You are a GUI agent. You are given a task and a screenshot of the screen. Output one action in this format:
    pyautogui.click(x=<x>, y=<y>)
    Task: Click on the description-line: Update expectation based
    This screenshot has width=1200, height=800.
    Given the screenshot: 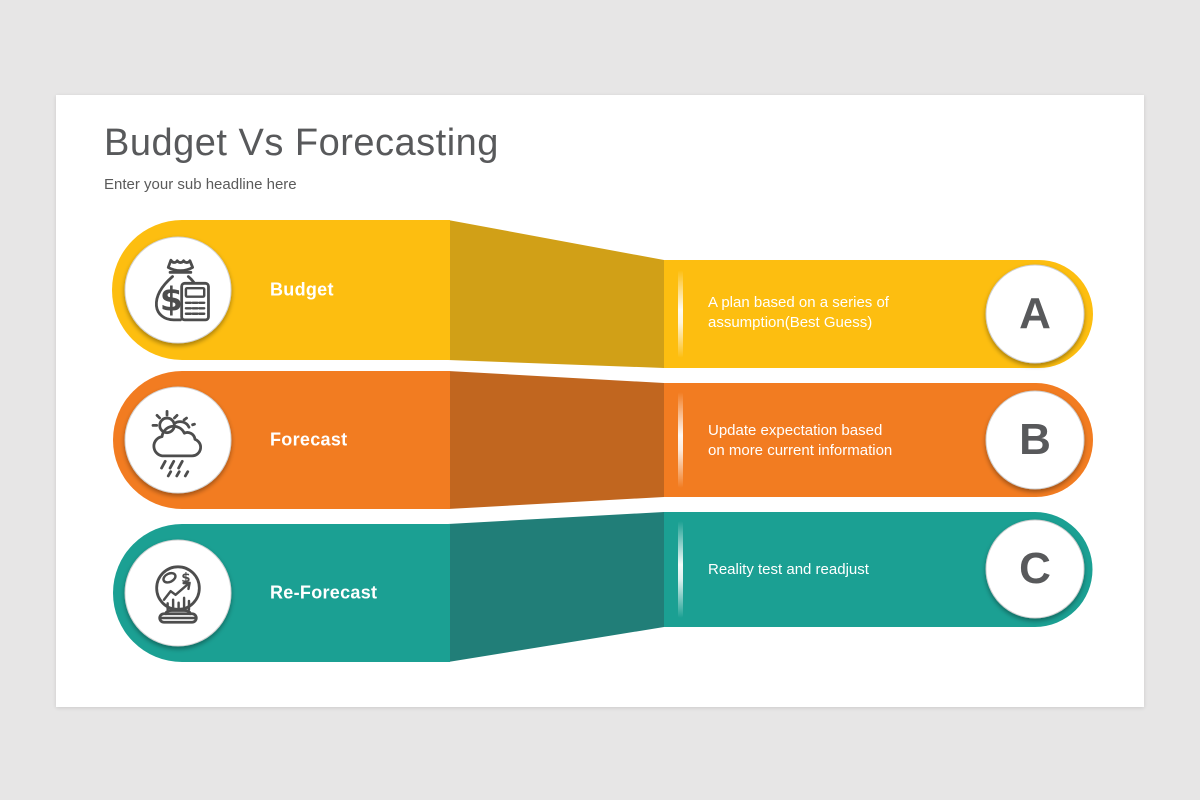 What is the action you would take?
    pyautogui.click(x=795, y=430)
    